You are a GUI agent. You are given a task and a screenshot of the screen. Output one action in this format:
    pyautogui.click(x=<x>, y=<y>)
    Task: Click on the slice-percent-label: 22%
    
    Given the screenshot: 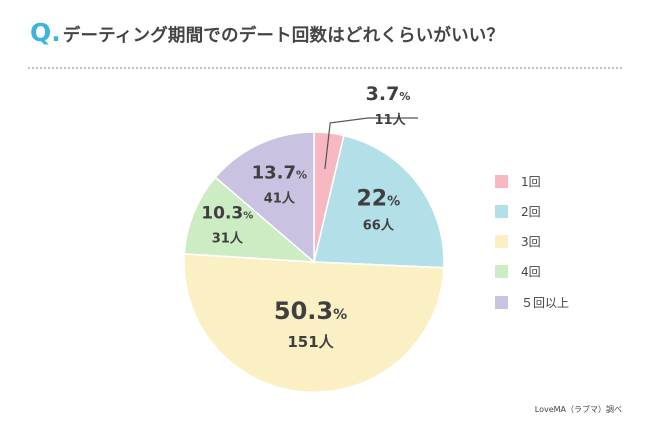 What is the action you would take?
    pyautogui.click(x=378, y=198)
    